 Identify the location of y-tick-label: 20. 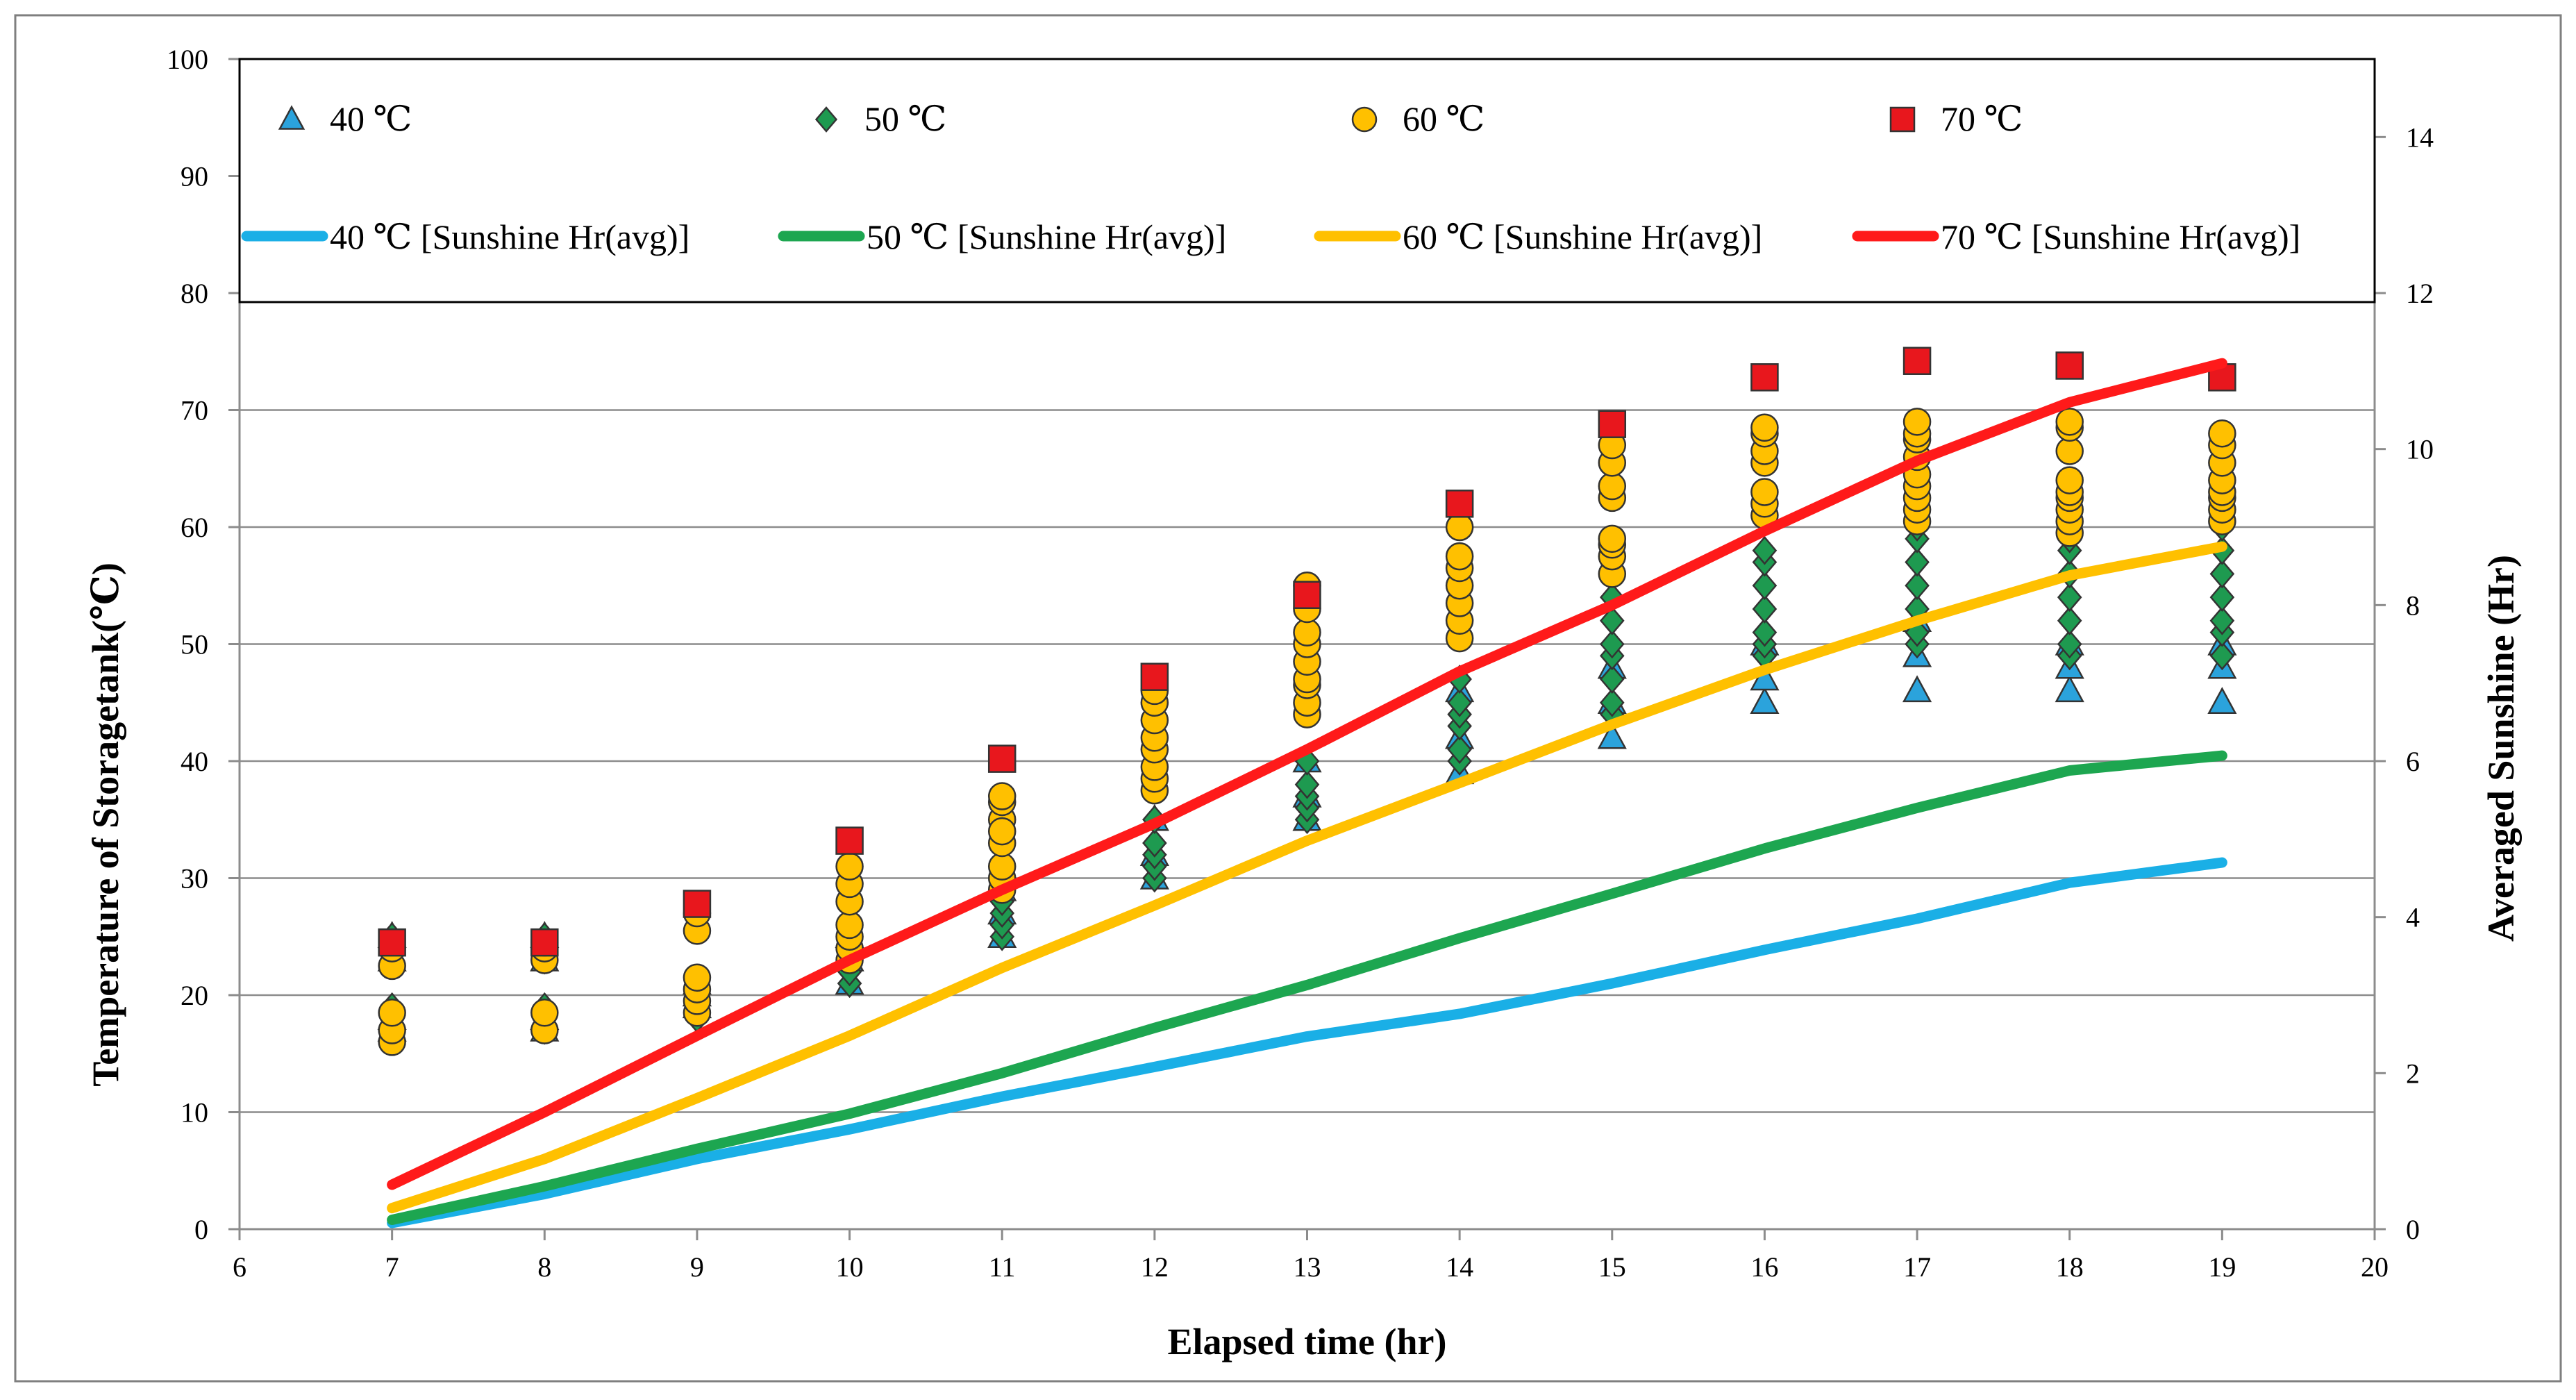
(194, 995).